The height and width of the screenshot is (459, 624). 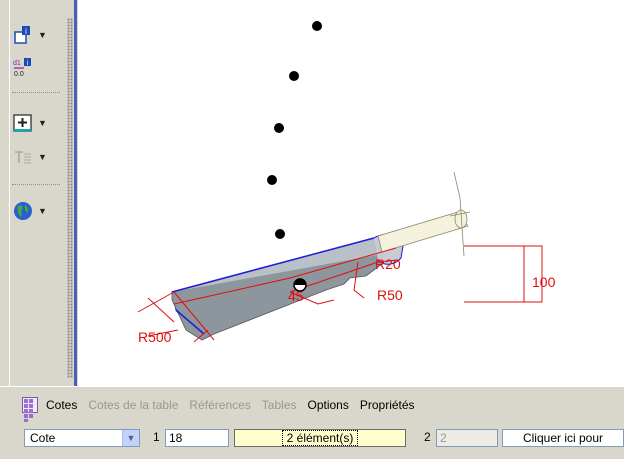 What do you see at coordinates (82, 438) in the screenshot?
I see `type-select: Cote ▼` at bounding box center [82, 438].